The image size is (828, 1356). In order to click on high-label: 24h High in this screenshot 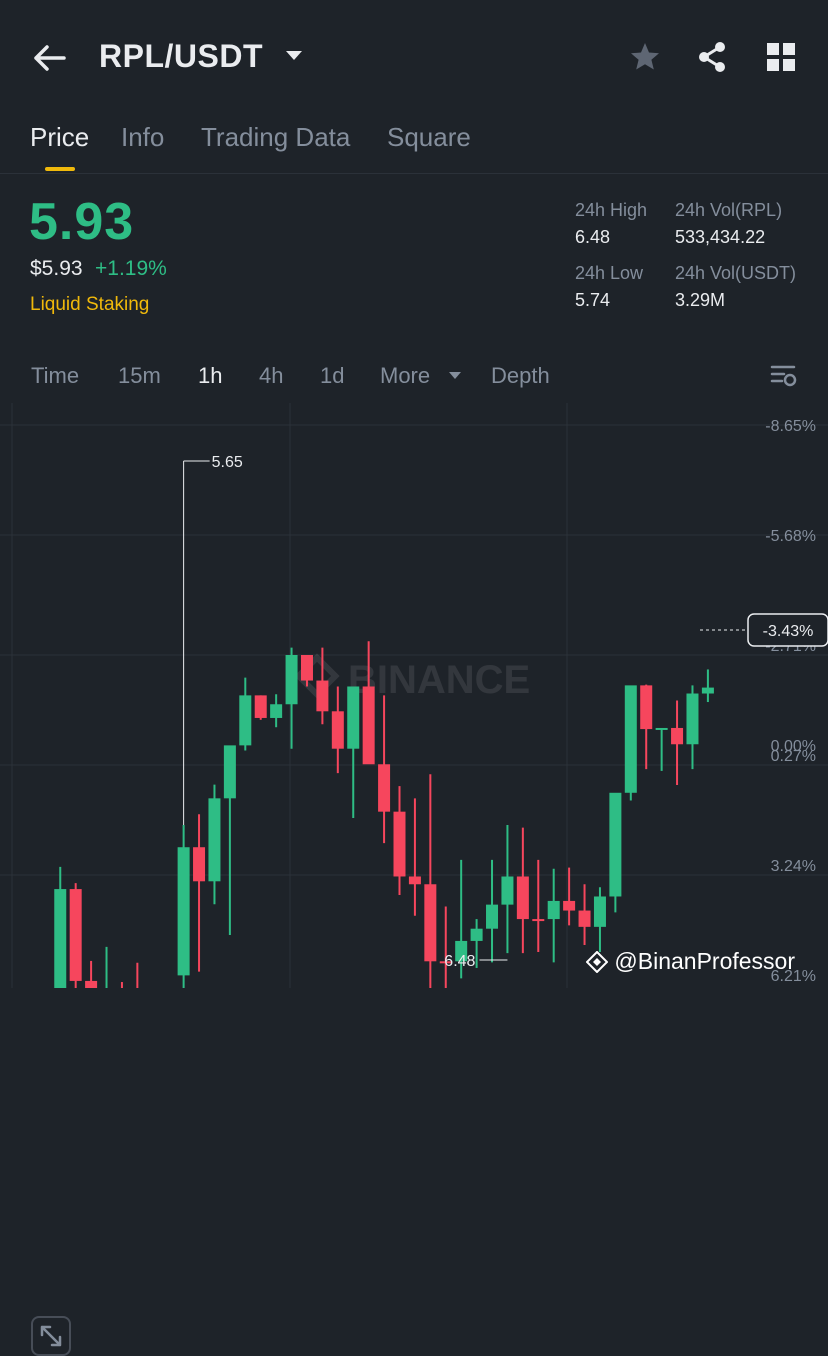, I will do `click(611, 210)`.